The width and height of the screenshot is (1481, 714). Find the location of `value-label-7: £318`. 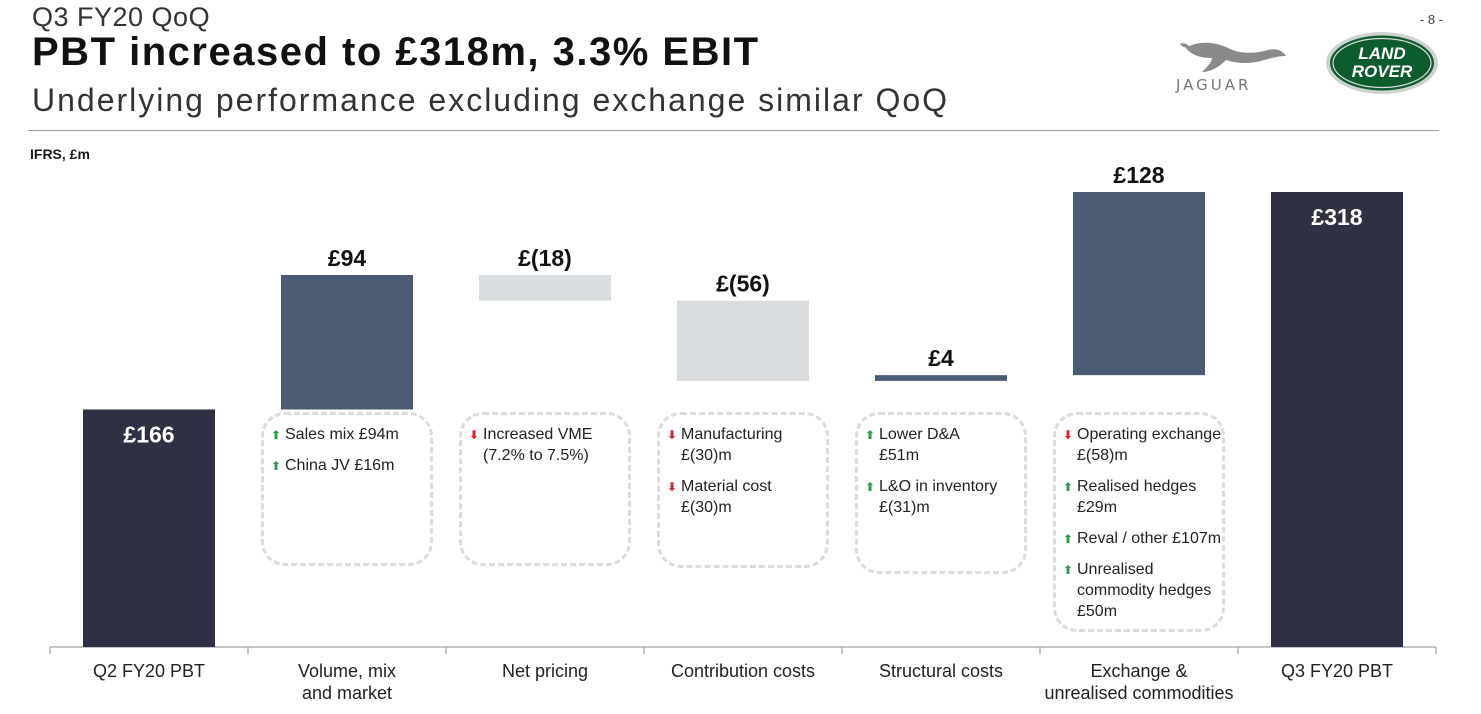

value-label-7: £318 is located at coordinates (1336, 217).